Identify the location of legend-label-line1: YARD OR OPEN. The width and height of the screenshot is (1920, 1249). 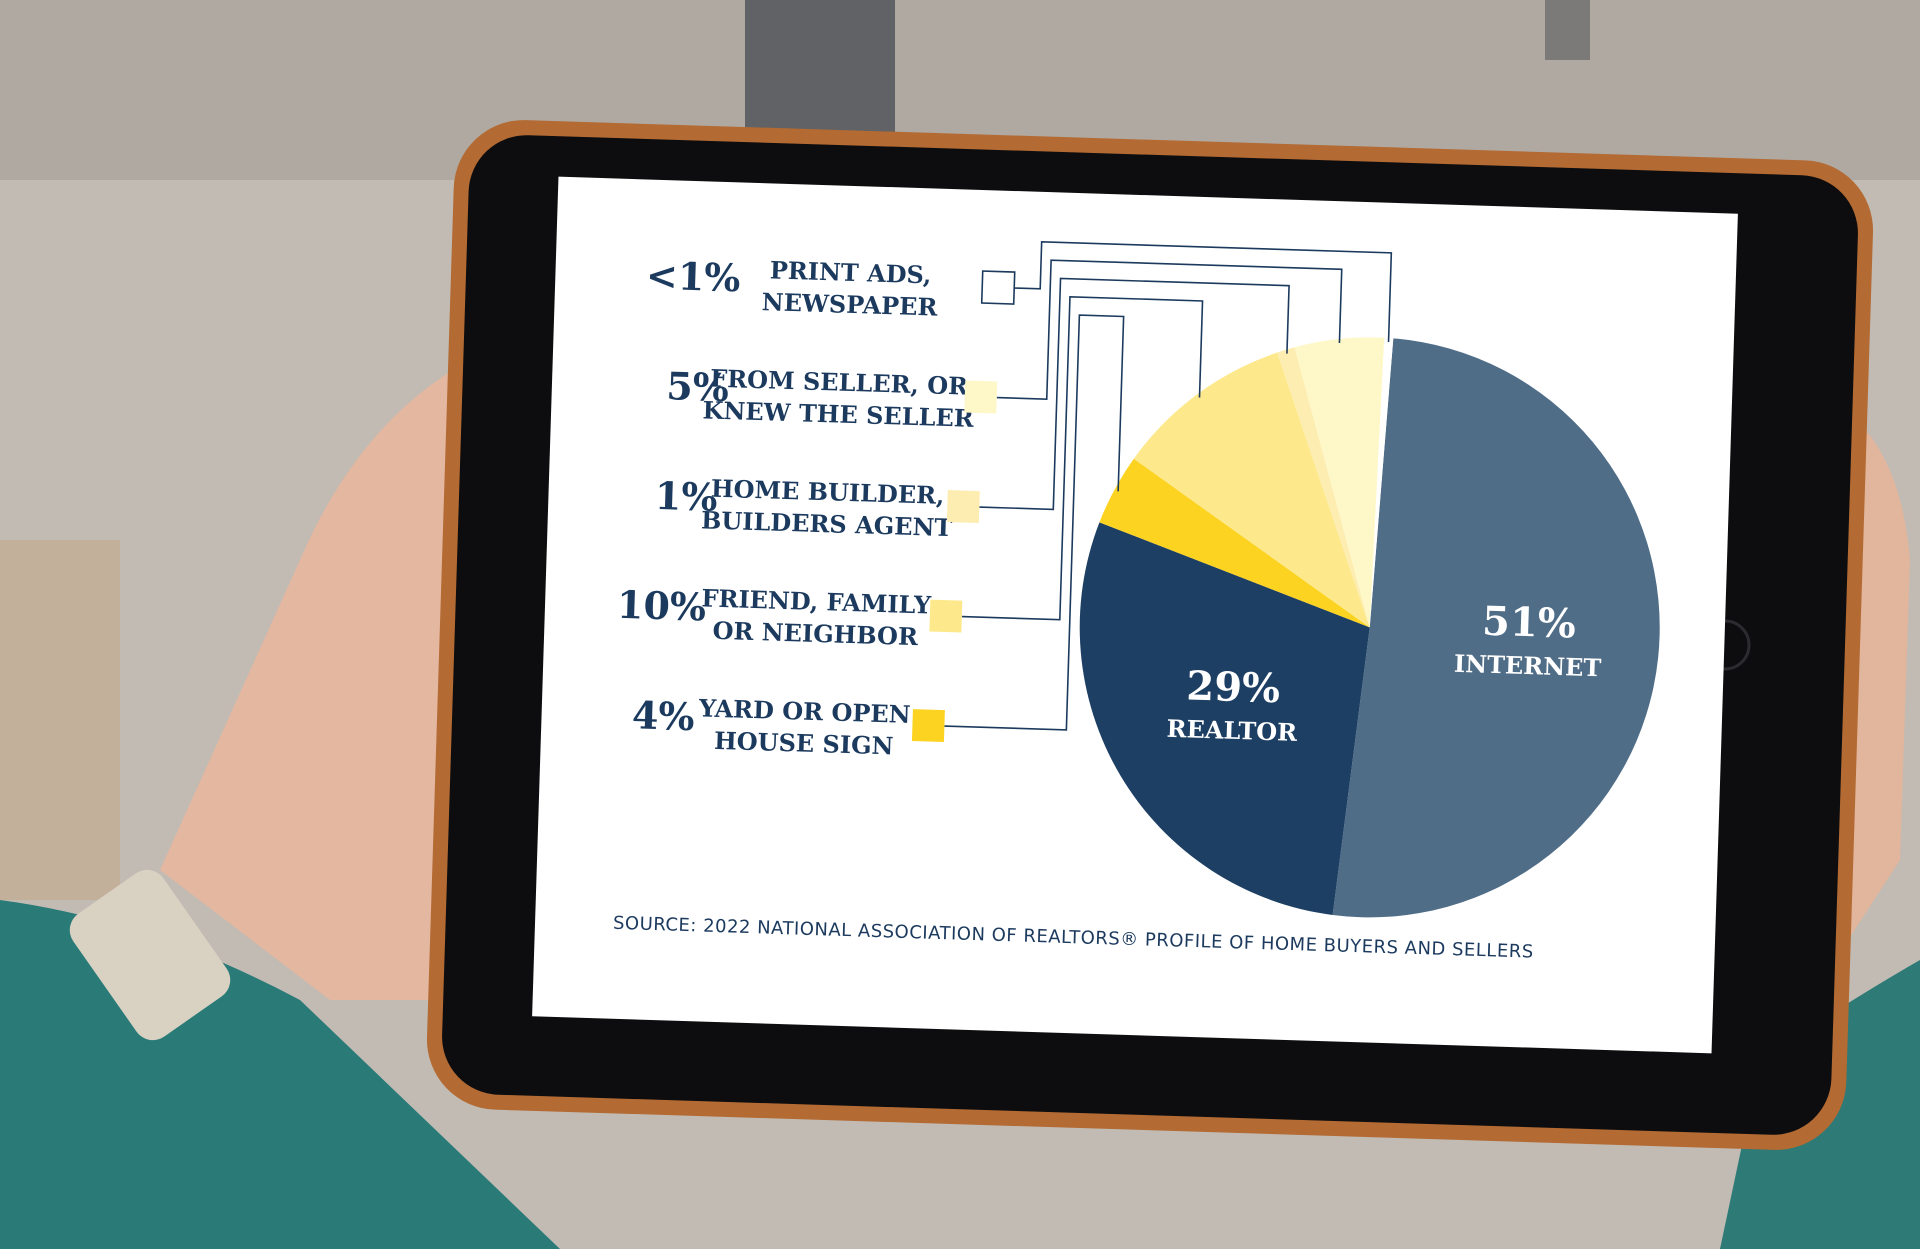
(805, 711).